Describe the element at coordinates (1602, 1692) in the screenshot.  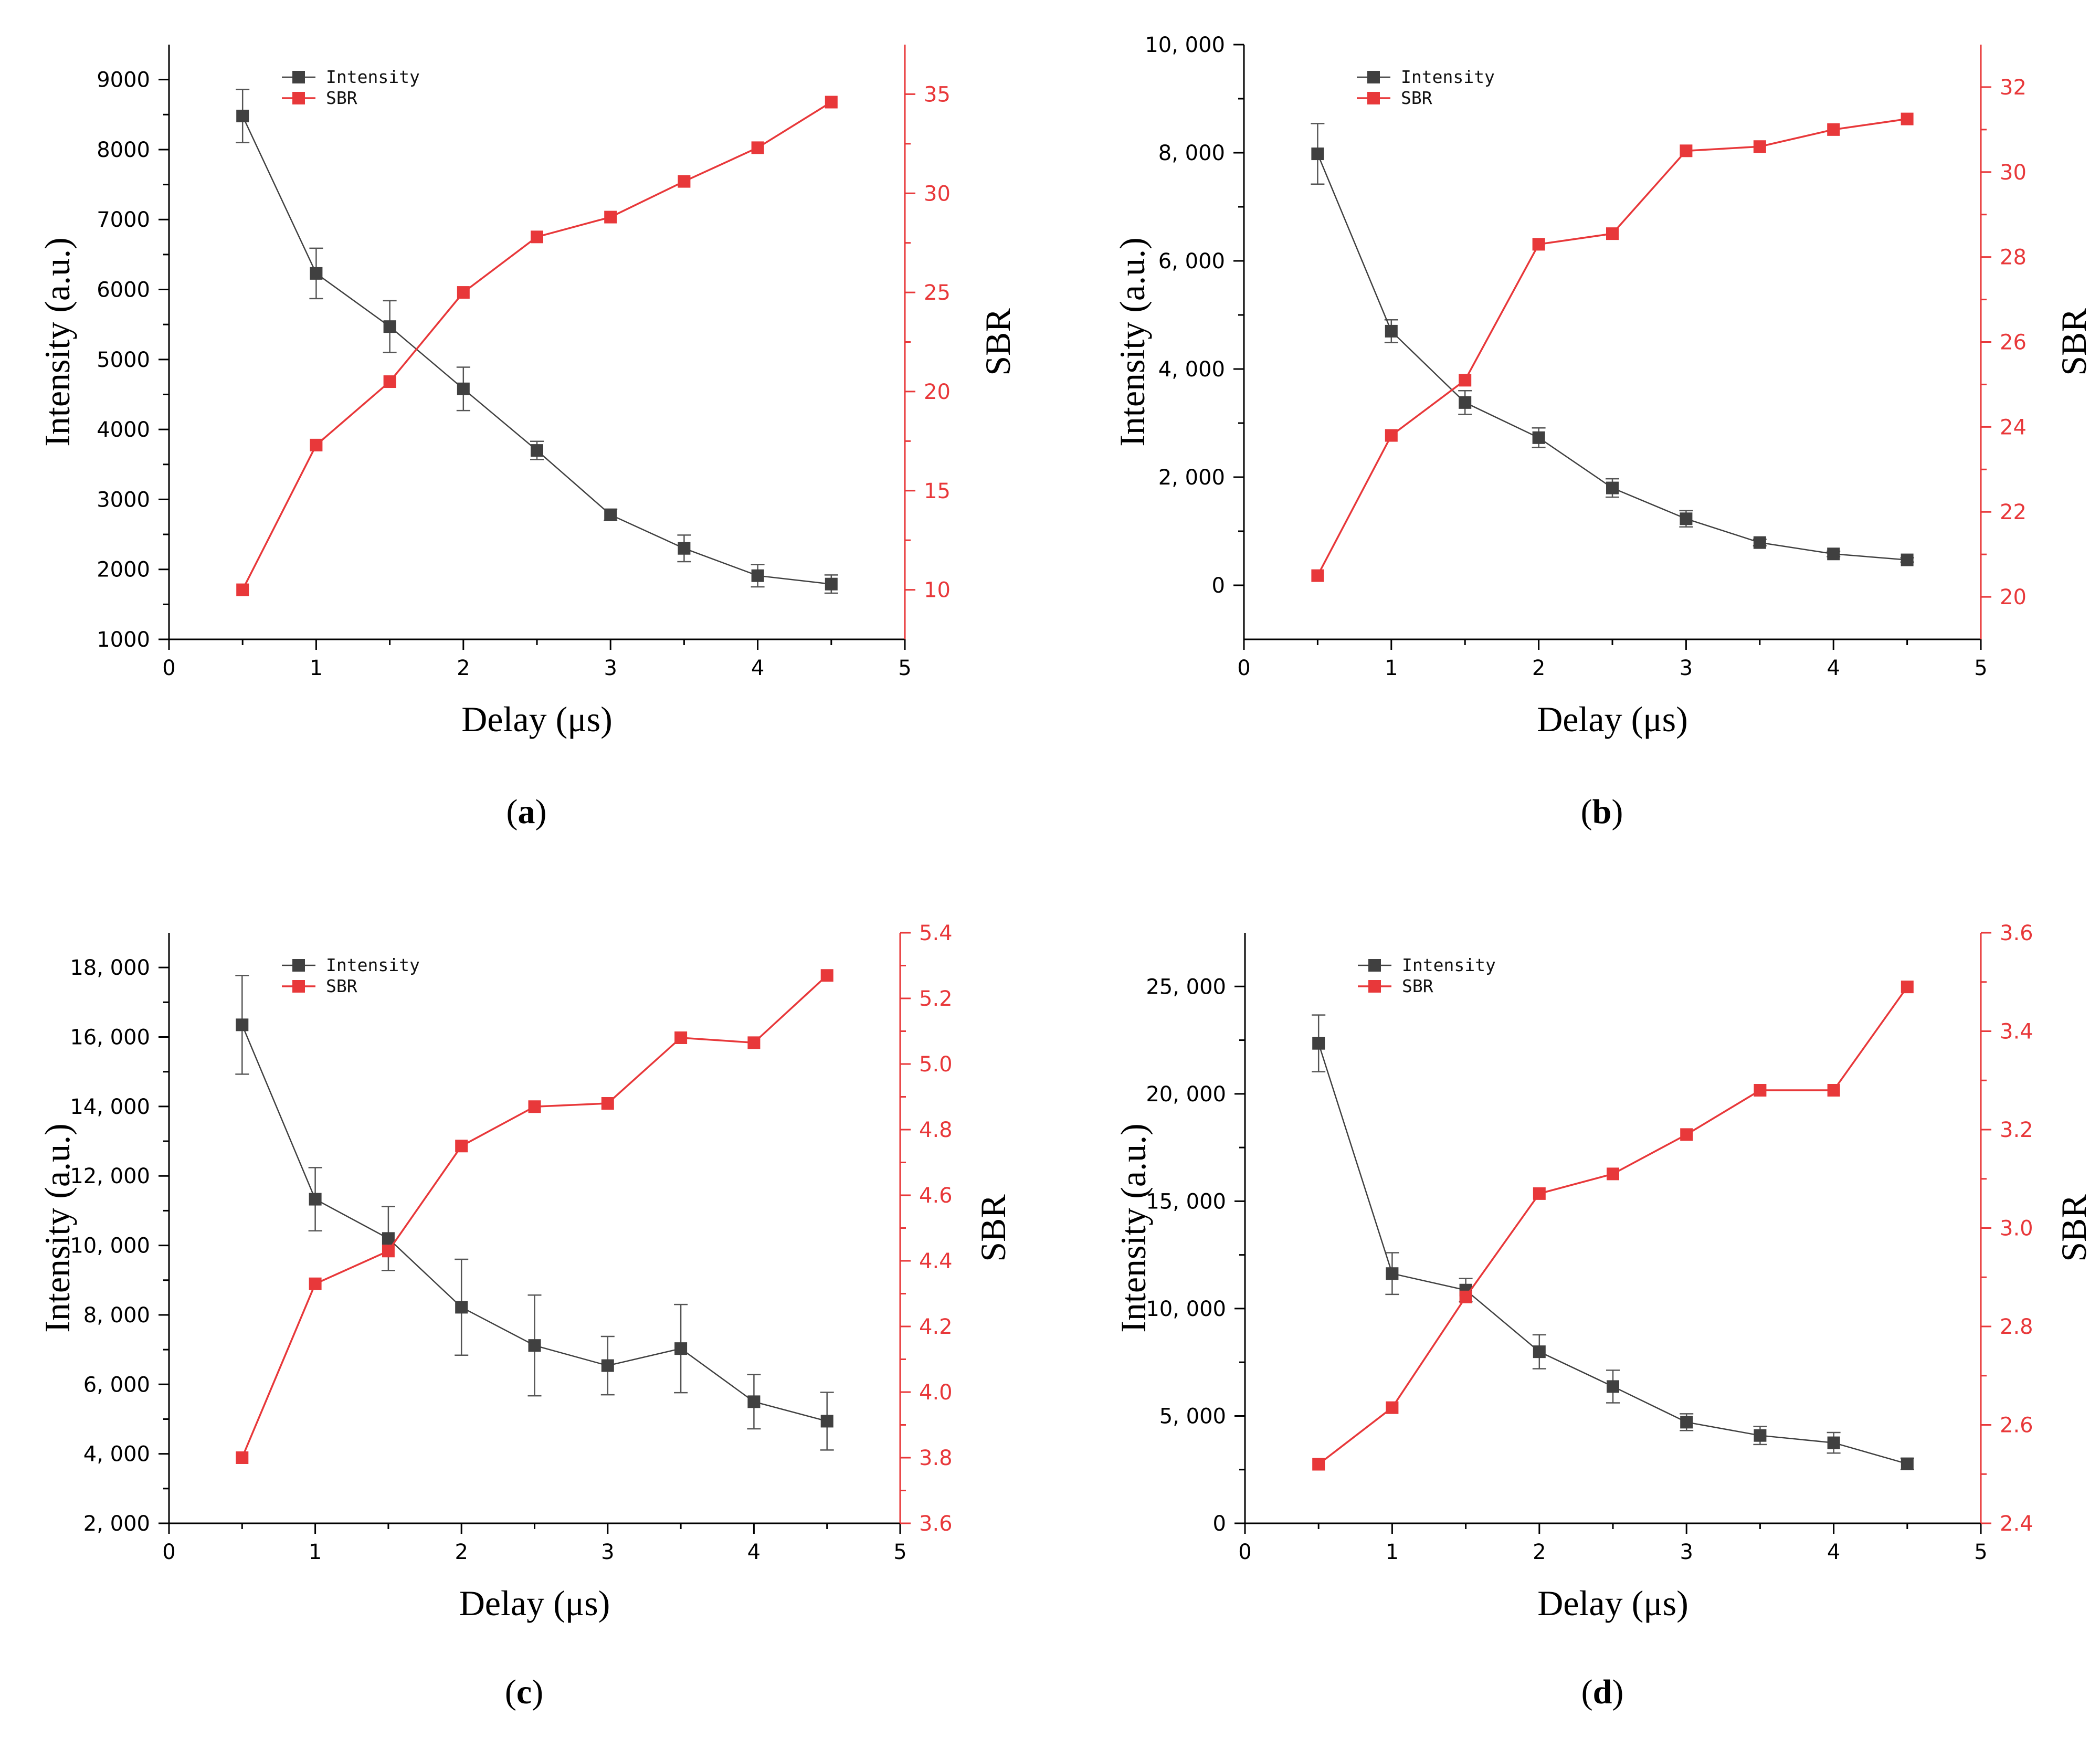
I see `caption-letter: d` at that location.